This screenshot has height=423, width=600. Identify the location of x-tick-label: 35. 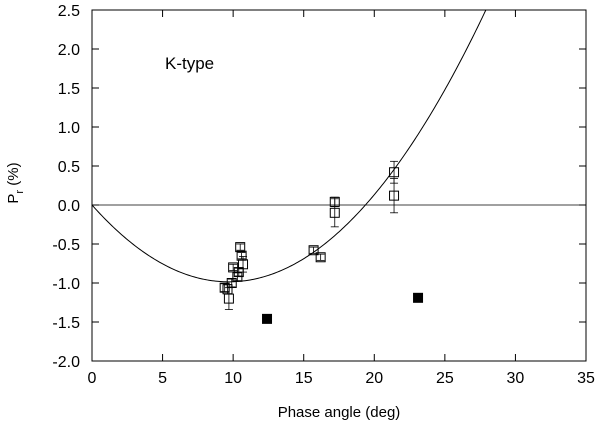
(586, 378).